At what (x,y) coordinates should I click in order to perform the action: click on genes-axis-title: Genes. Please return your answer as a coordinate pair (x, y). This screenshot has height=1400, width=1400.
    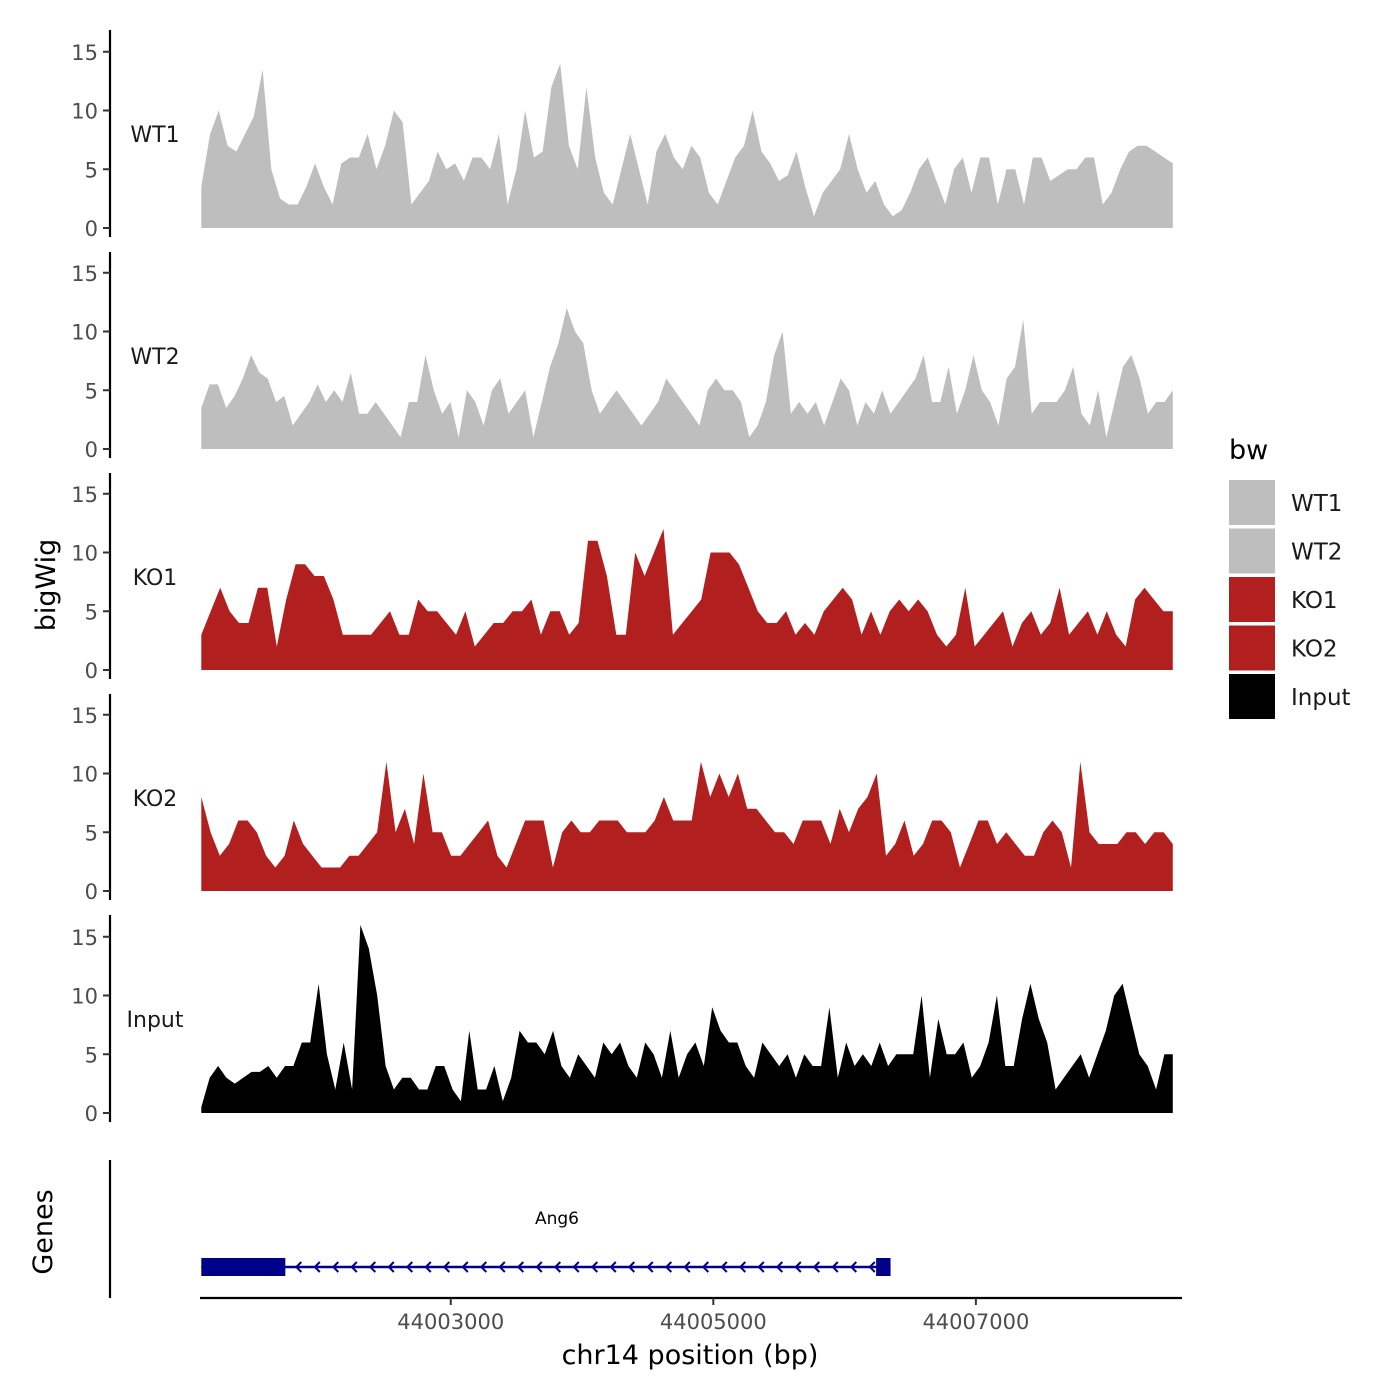
    Looking at the image, I should click on (43, 1231).